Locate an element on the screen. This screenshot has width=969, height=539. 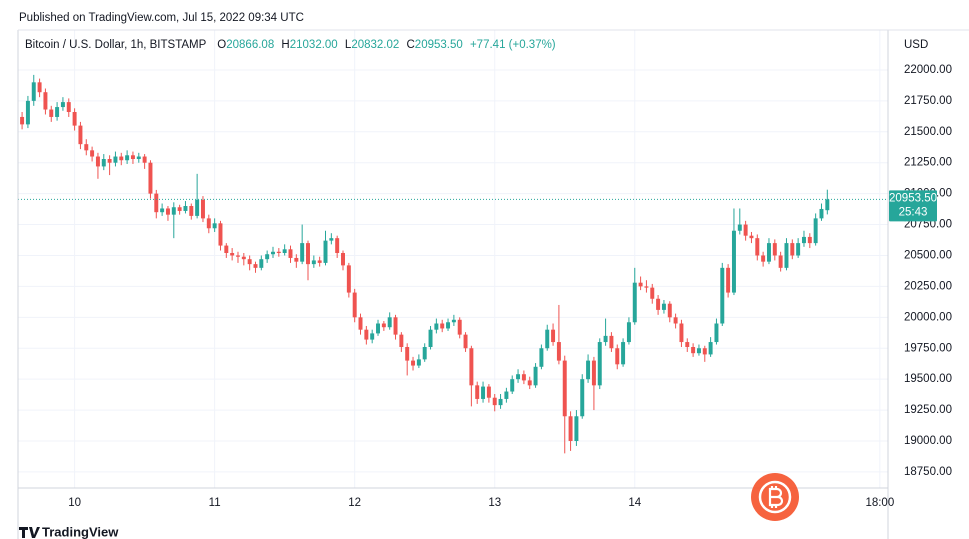
c-value: 20953.50 is located at coordinates (439, 45).